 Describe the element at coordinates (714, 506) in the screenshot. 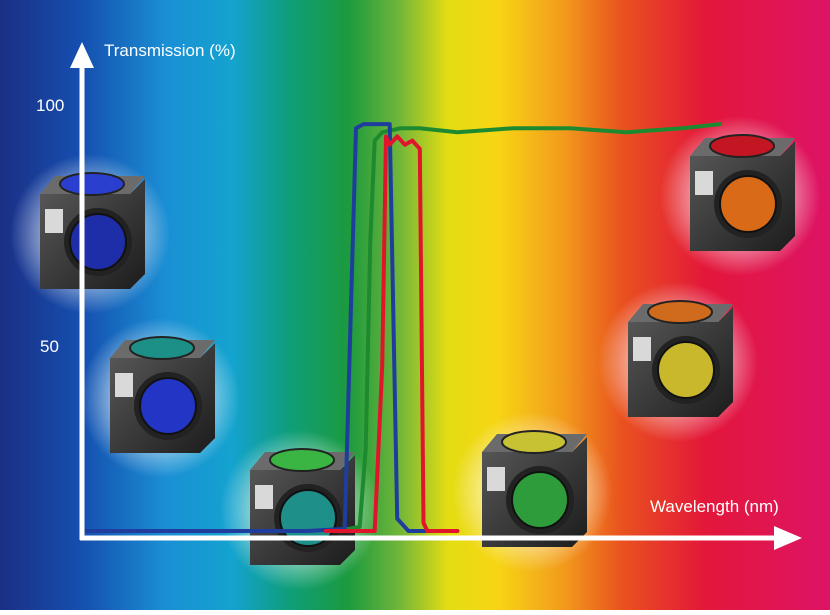

I see `x-axis-label: Wavelength (nm)` at that location.